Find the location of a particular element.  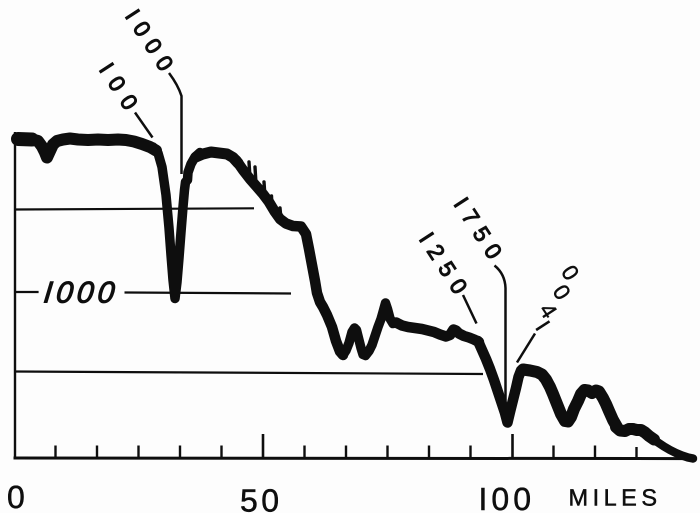

svg-text: MILES is located at coordinates (615, 498).